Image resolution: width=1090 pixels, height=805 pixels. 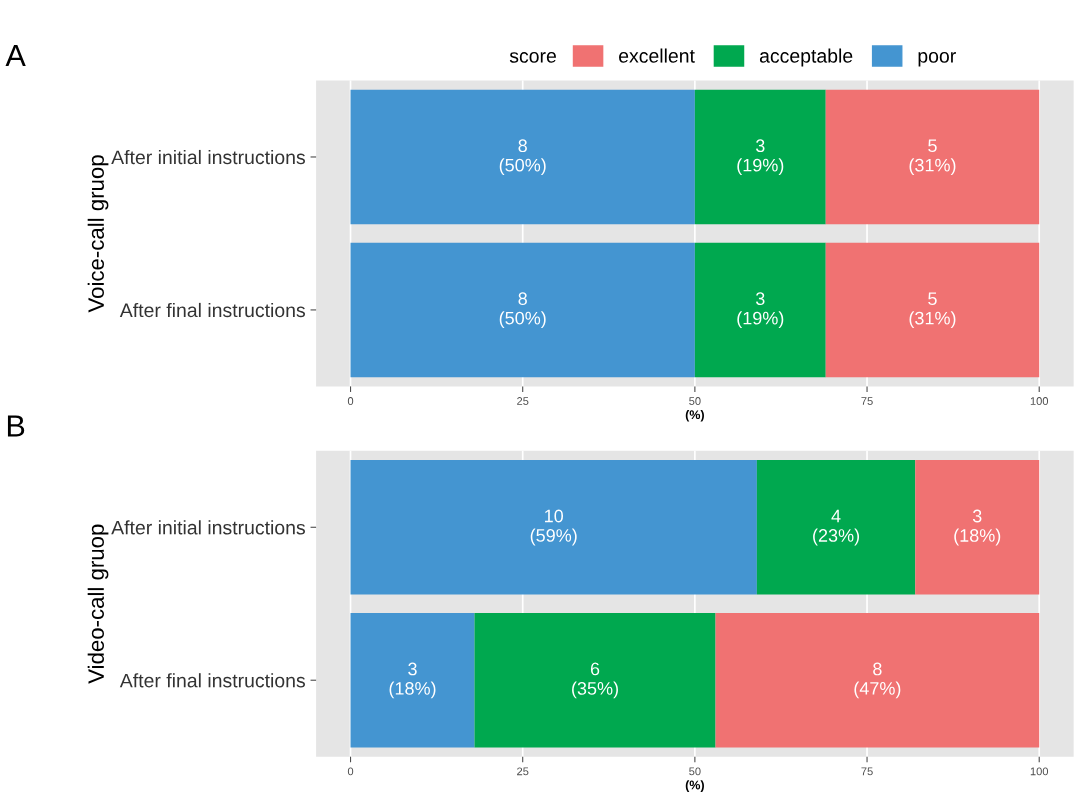 I want to click on data-label: 10 (59%), so click(x=553, y=527).